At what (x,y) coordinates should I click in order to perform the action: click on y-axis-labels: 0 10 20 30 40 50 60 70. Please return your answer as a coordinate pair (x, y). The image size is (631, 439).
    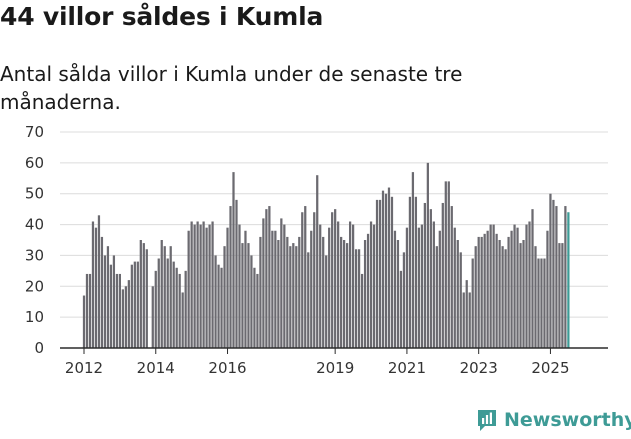
    Looking at the image, I should click on (34, 240).